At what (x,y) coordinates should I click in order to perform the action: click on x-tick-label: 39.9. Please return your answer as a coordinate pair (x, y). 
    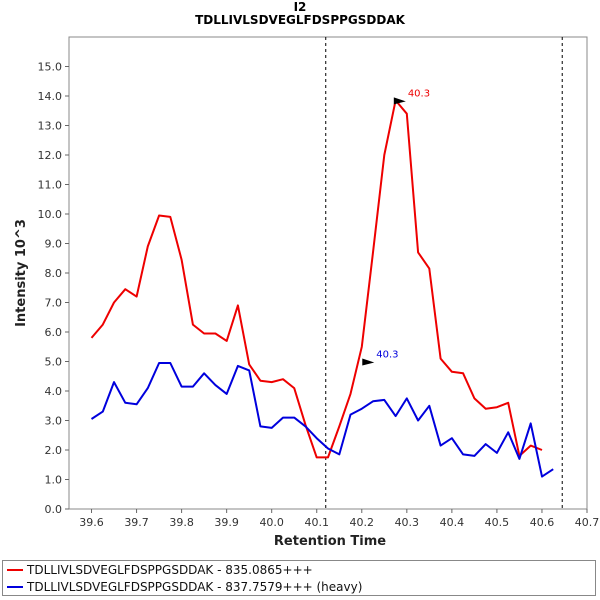
    Looking at the image, I should click on (226, 522).